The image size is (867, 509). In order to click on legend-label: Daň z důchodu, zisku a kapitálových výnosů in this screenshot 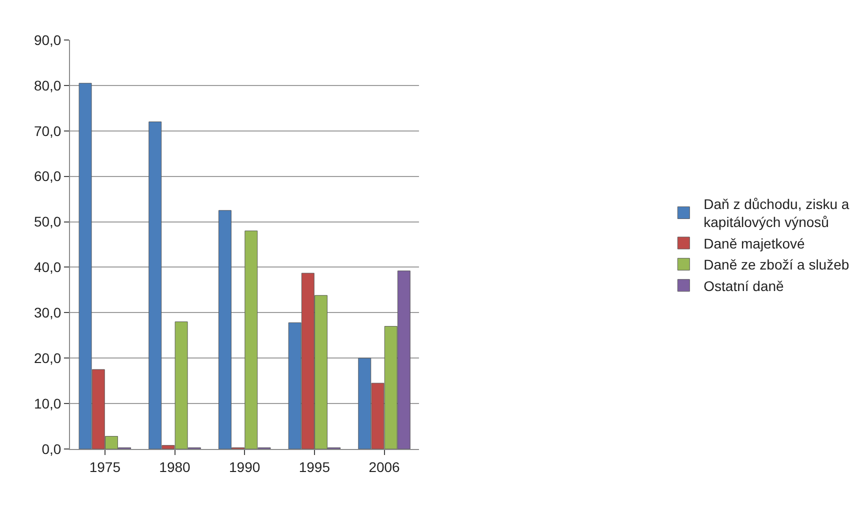, I will do `click(777, 213)`.